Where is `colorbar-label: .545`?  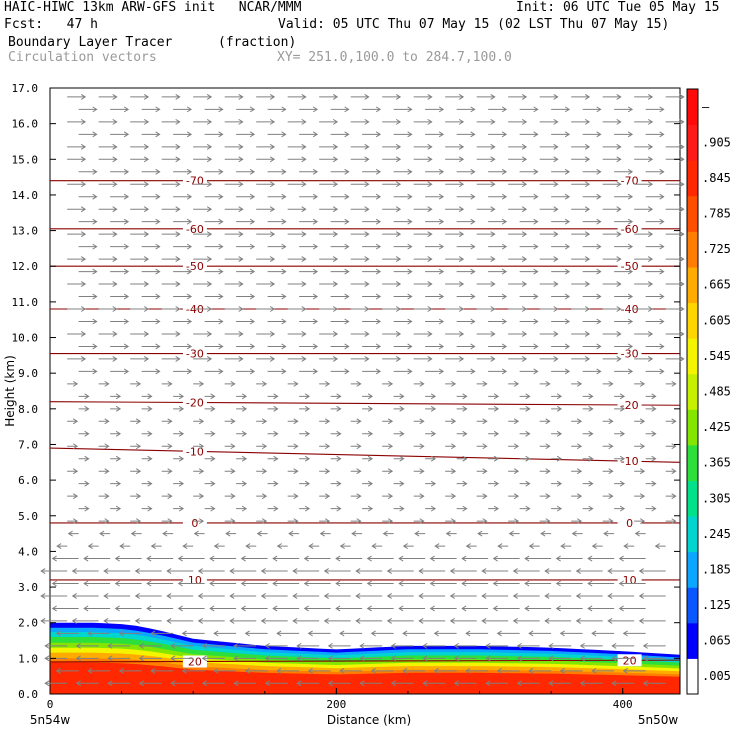
colorbar-label: .545 is located at coordinates (716, 356).